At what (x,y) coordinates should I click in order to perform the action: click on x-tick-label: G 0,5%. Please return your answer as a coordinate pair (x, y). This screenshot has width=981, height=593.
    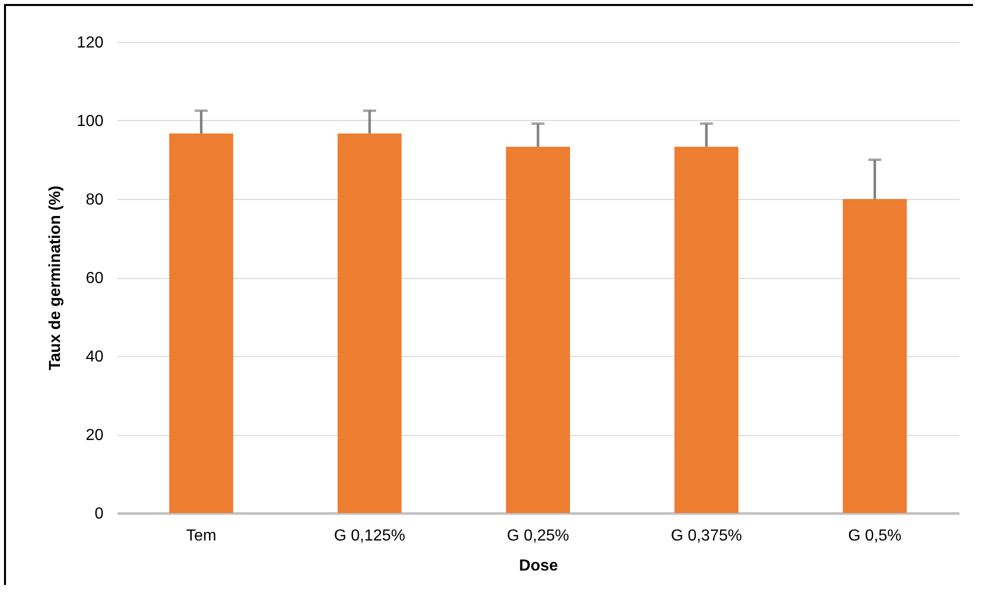
    Looking at the image, I should click on (875, 536).